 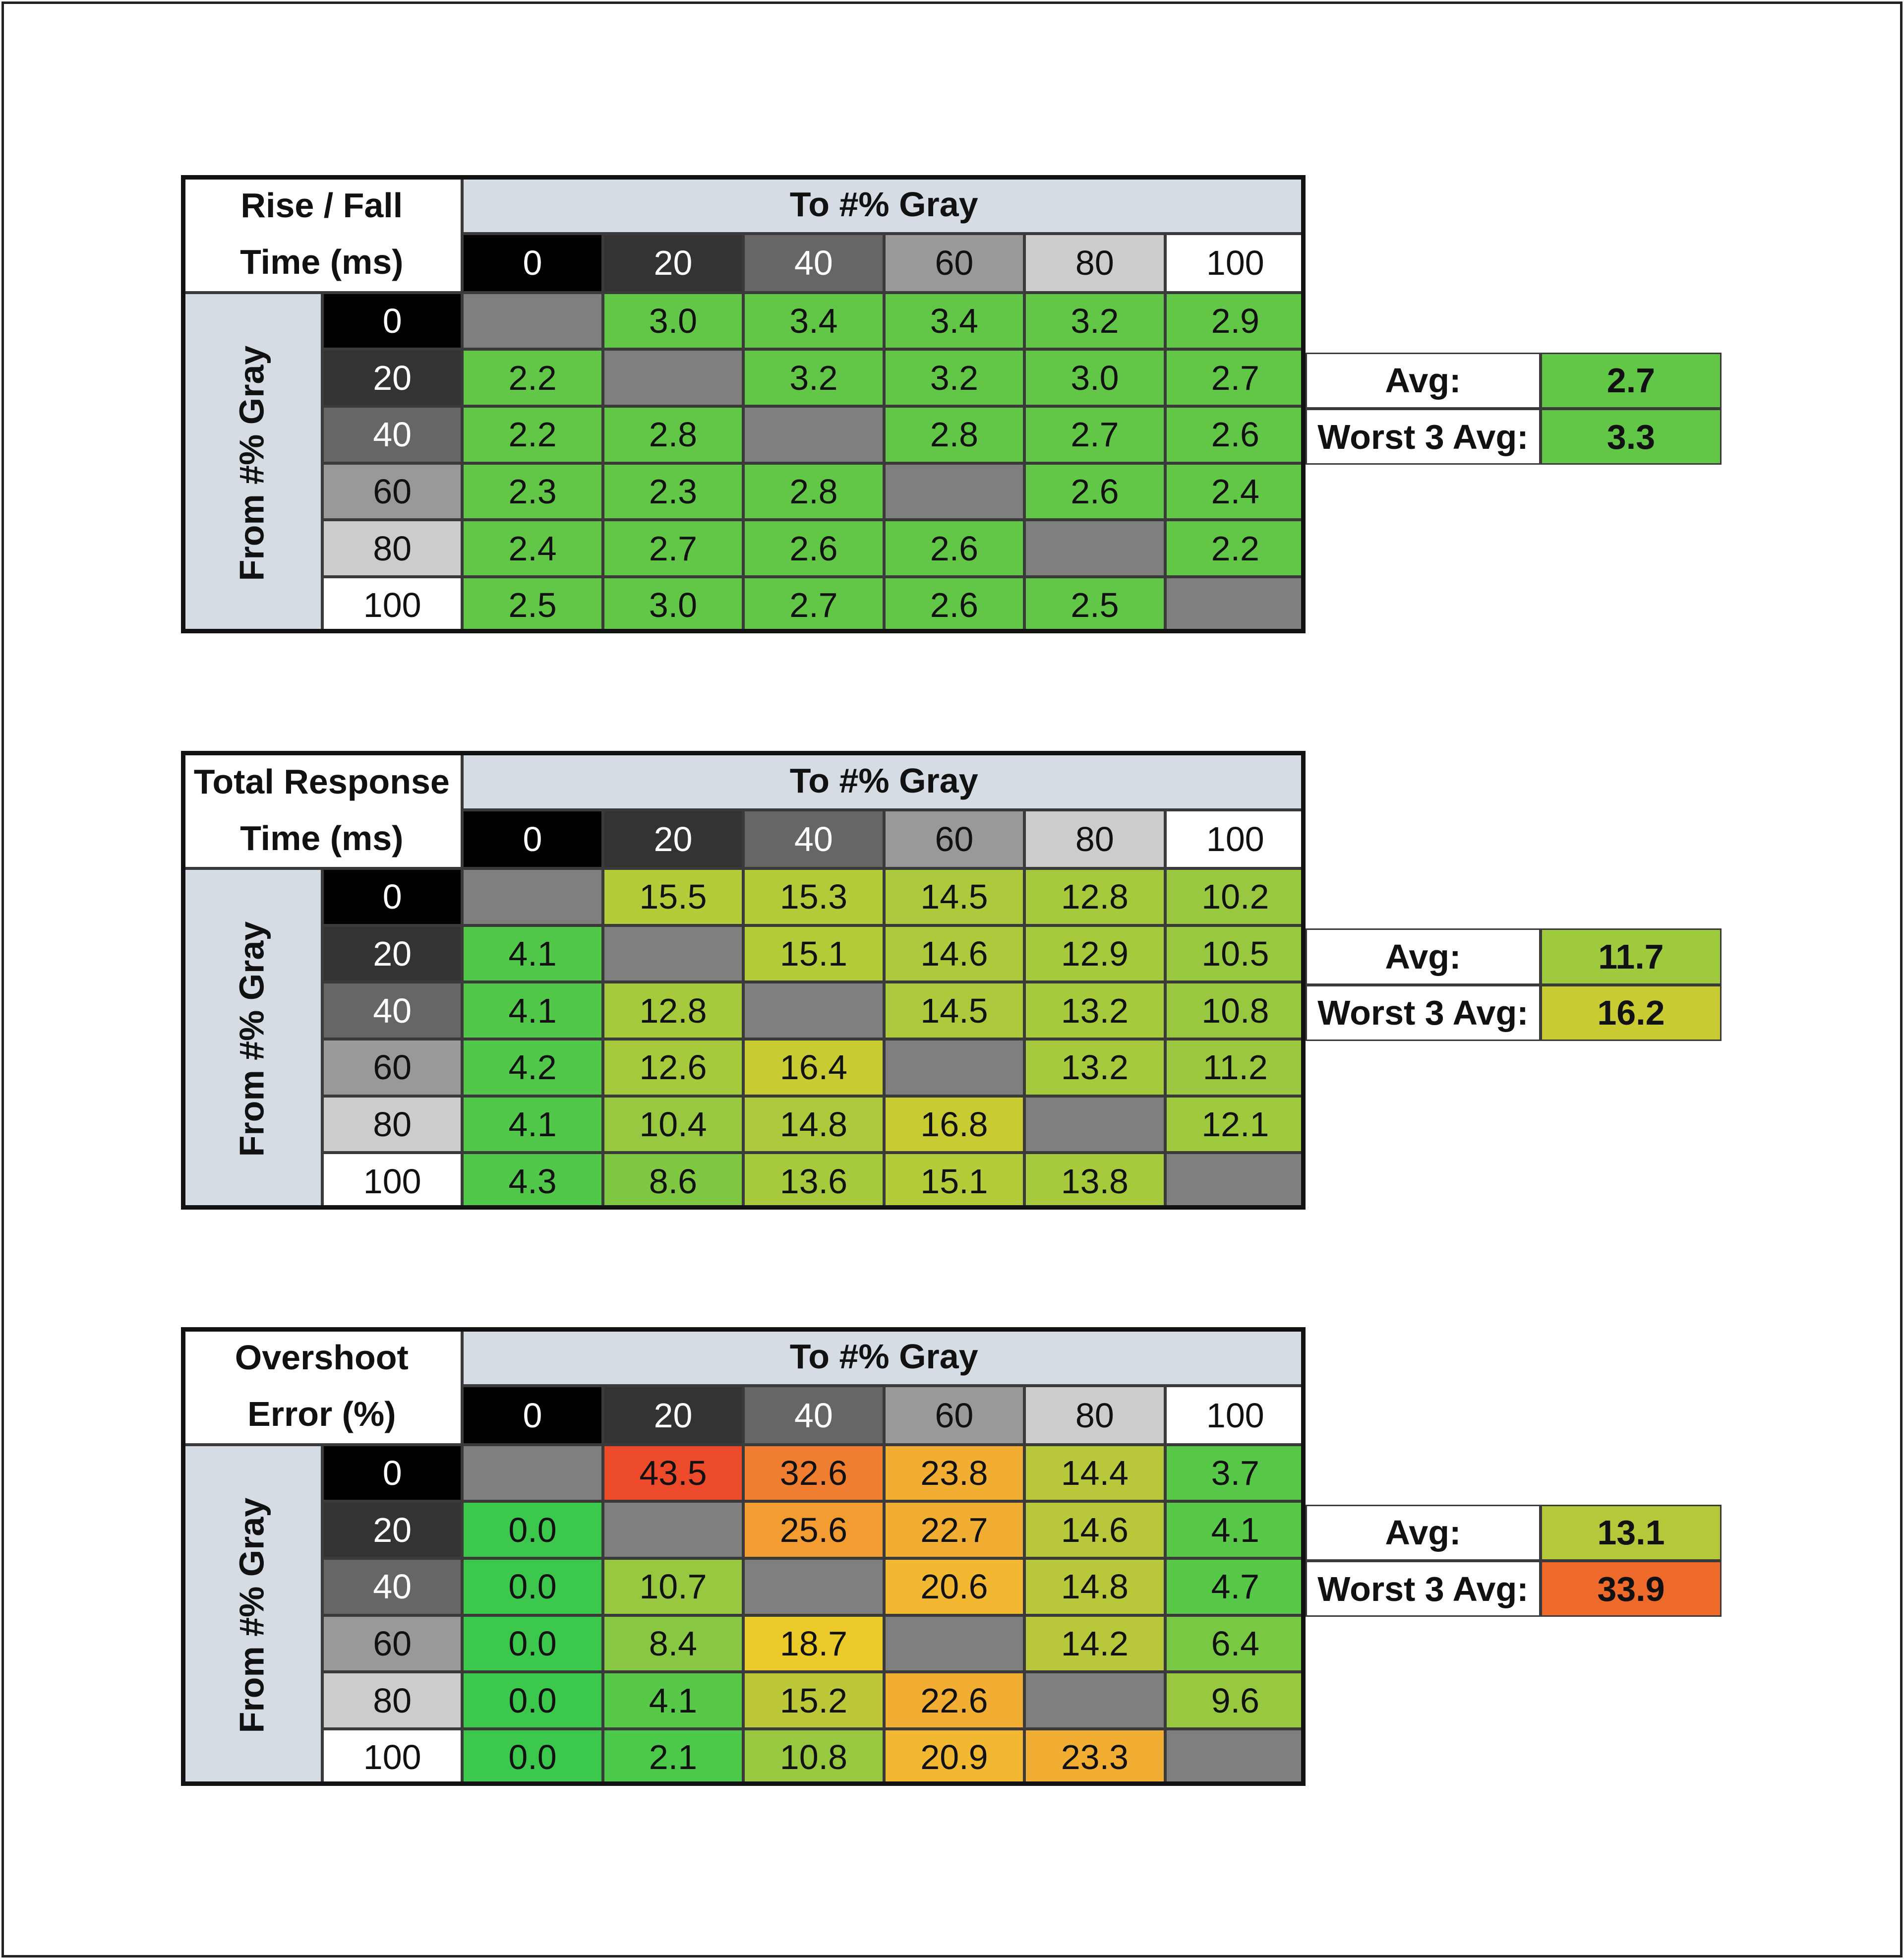 What do you see at coordinates (532, 491) in the screenshot?
I see `cell: 2.3` at bounding box center [532, 491].